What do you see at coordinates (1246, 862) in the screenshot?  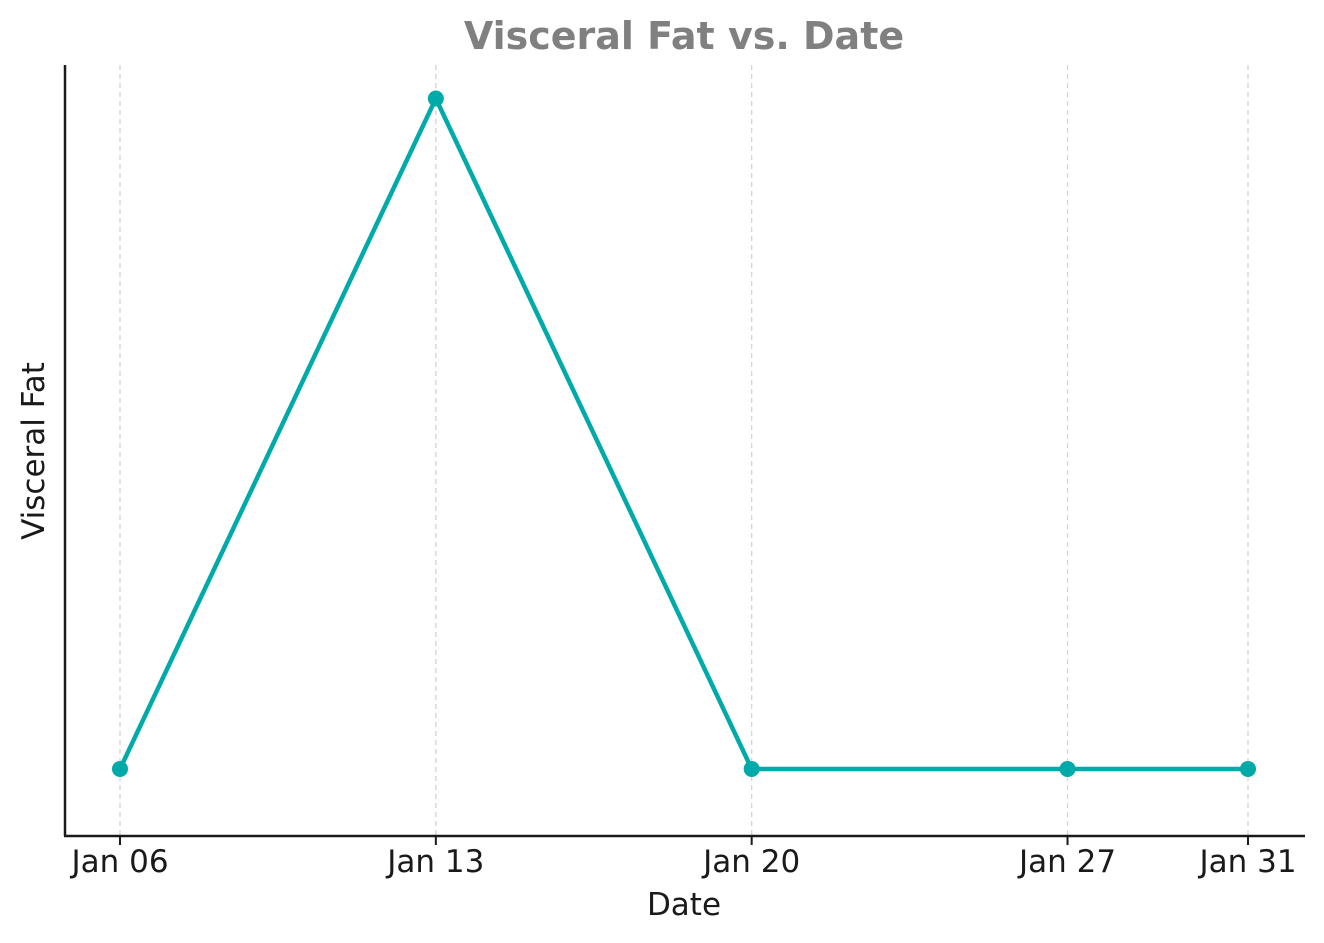 I see `x-tick-label: Jan 31` at bounding box center [1246, 862].